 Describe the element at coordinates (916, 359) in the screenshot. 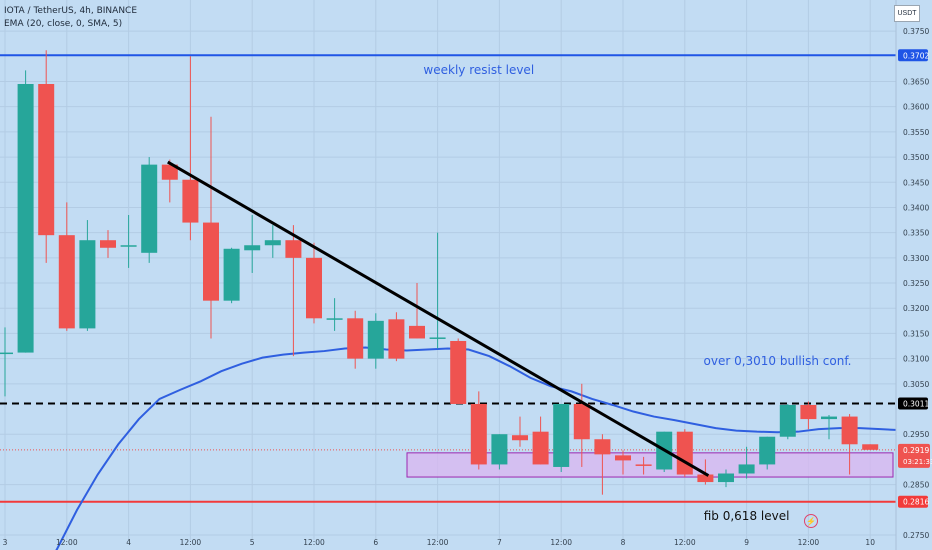

I see `price-tick-label: 0.3100` at that location.